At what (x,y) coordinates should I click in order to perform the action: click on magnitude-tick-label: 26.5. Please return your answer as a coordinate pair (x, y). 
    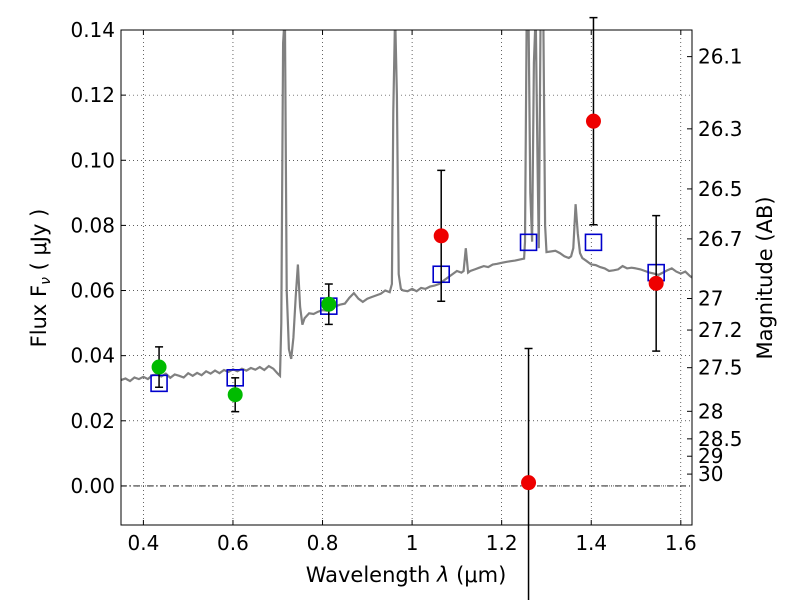
    Looking at the image, I should click on (720, 189).